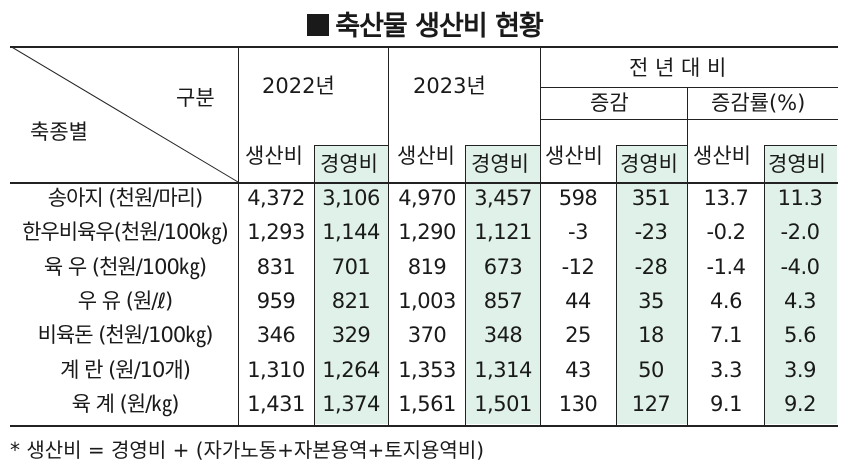  What do you see at coordinates (651, 267) in the screenshot?
I see `table-cell: -28` at bounding box center [651, 267].